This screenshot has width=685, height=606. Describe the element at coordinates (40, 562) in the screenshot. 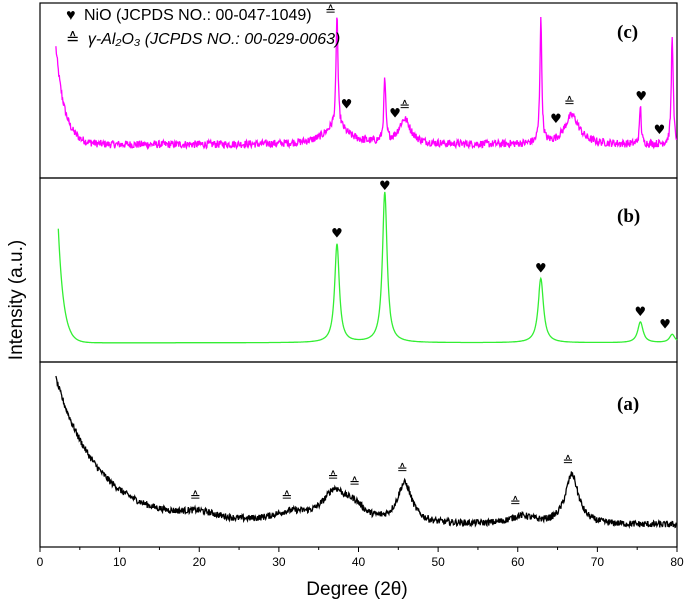

I see `x-tick-label: 0` at that location.